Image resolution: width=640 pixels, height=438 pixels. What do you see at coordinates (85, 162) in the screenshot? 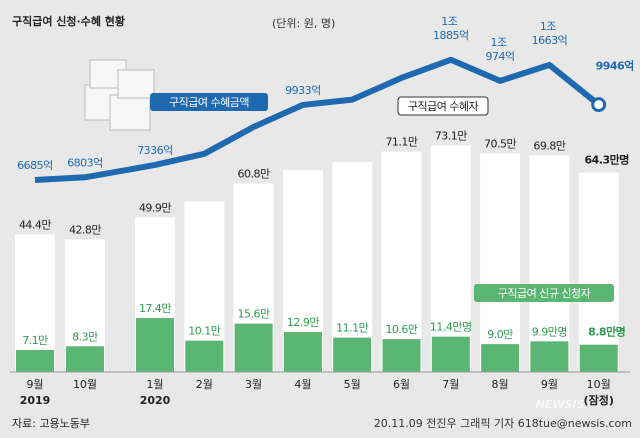
I see `line-value-label: 6803억` at bounding box center [85, 162].